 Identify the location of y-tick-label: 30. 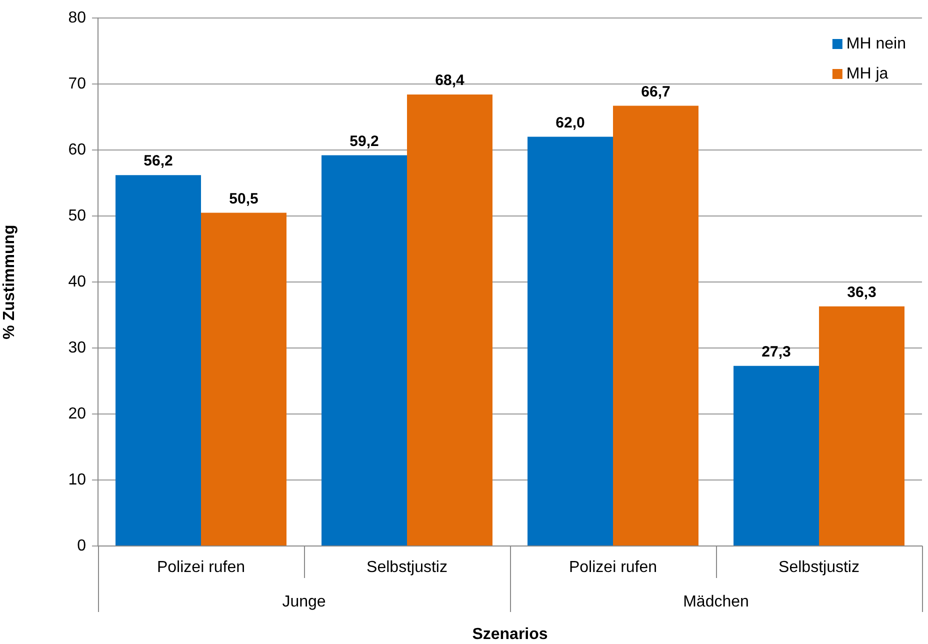
(77, 347).